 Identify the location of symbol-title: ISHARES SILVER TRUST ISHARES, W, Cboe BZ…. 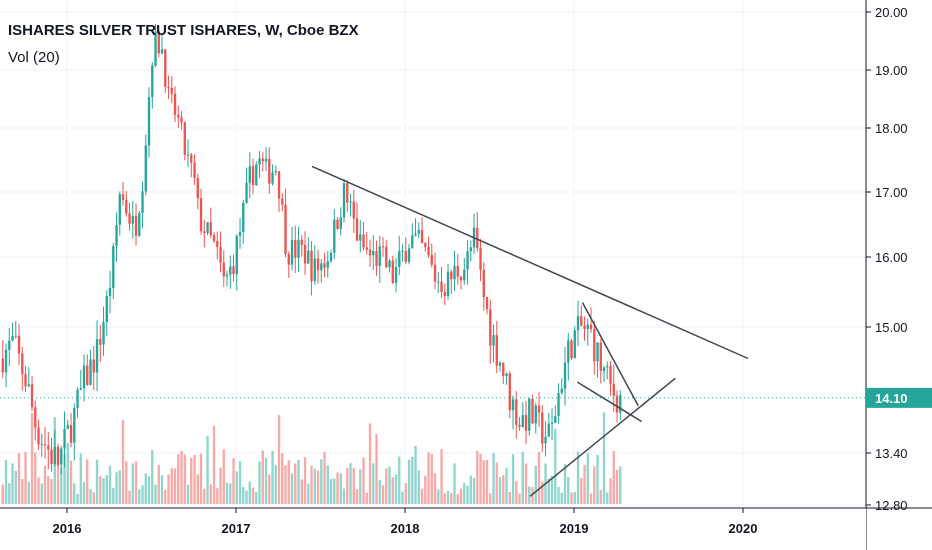
(183, 30).